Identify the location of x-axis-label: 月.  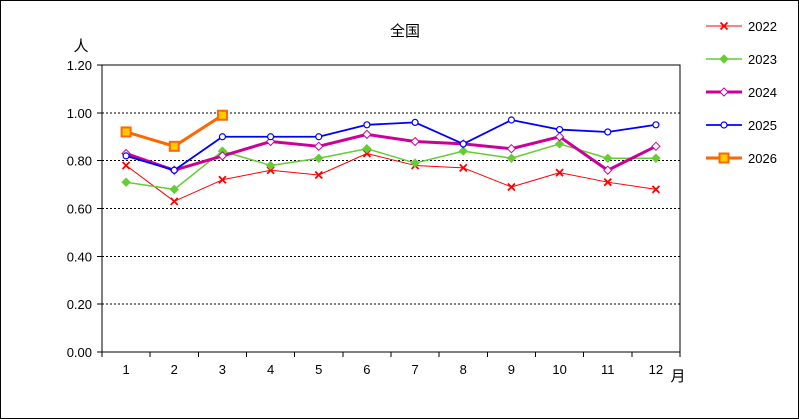
(677, 376).